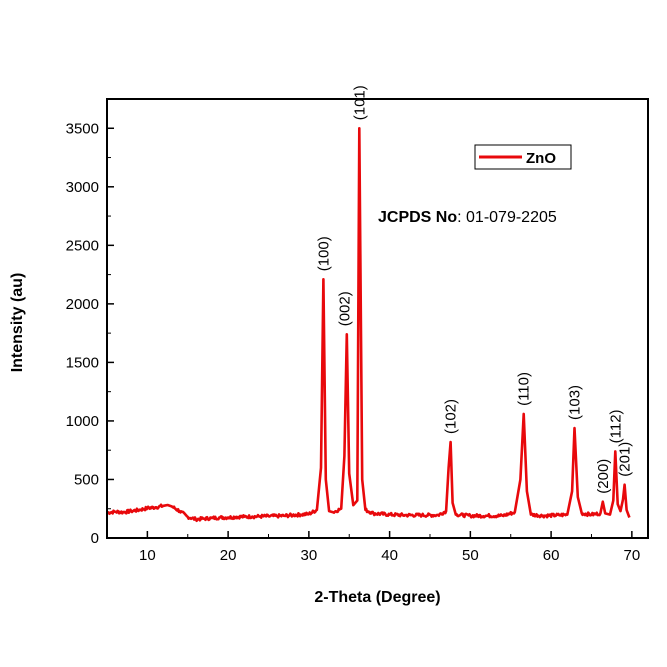 Image resolution: width=667 pixels, height=667 pixels. What do you see at coordinates (323, 253) in the screenshot?
I see `peak-label: (100)` at bounding box center [323, 253].